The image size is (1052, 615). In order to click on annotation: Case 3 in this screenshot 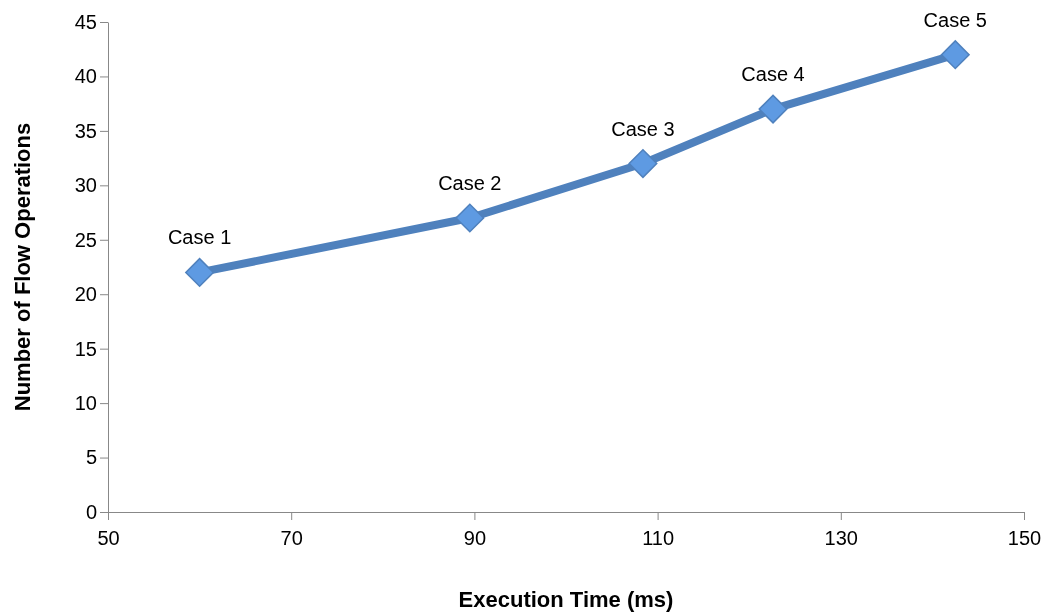, I will do `click(643, 128)`.